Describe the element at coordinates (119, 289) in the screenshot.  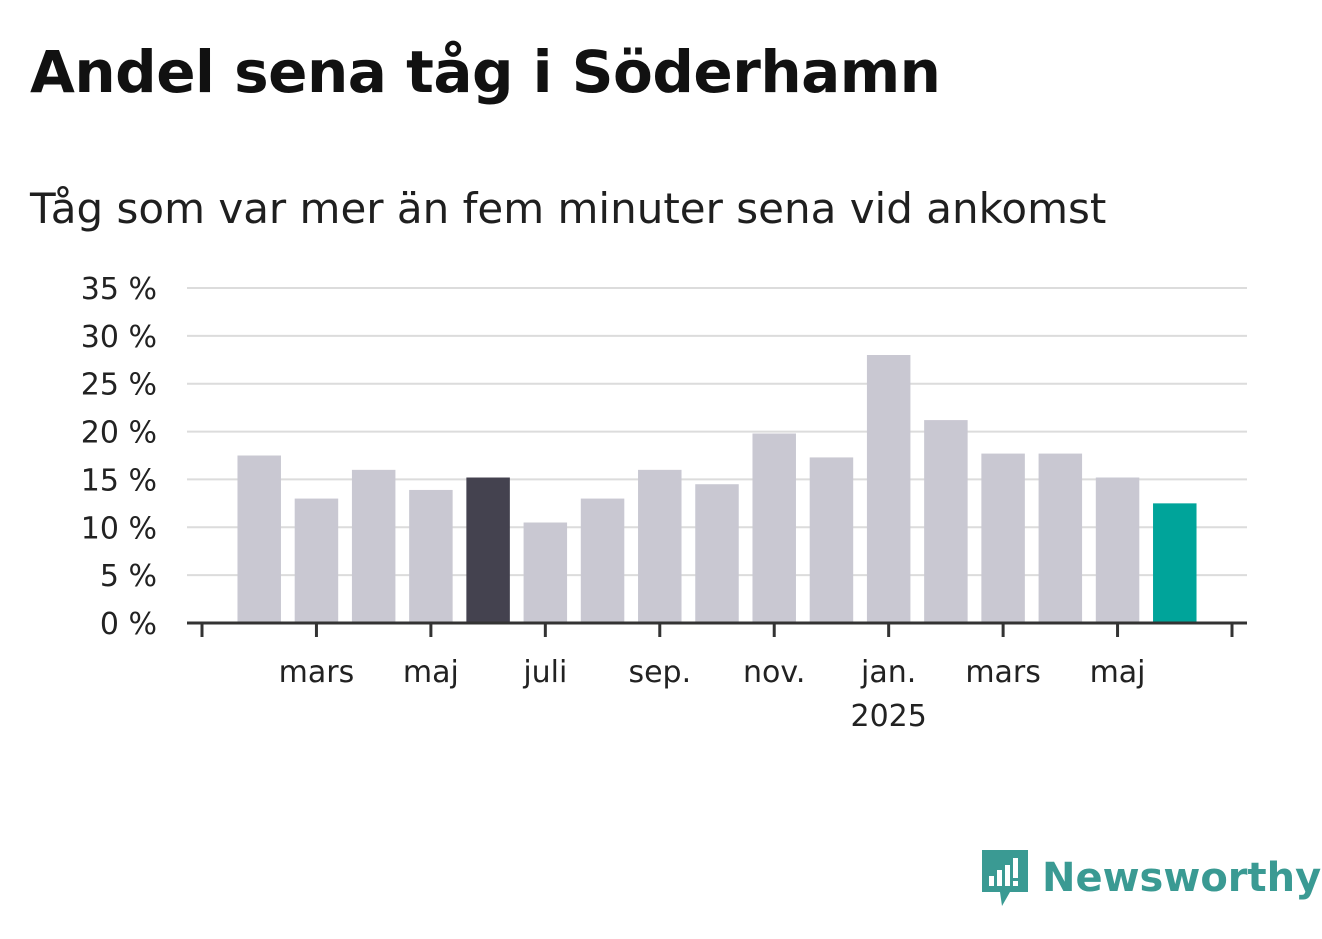
I see `y-tick-label: 35 %` at that location.